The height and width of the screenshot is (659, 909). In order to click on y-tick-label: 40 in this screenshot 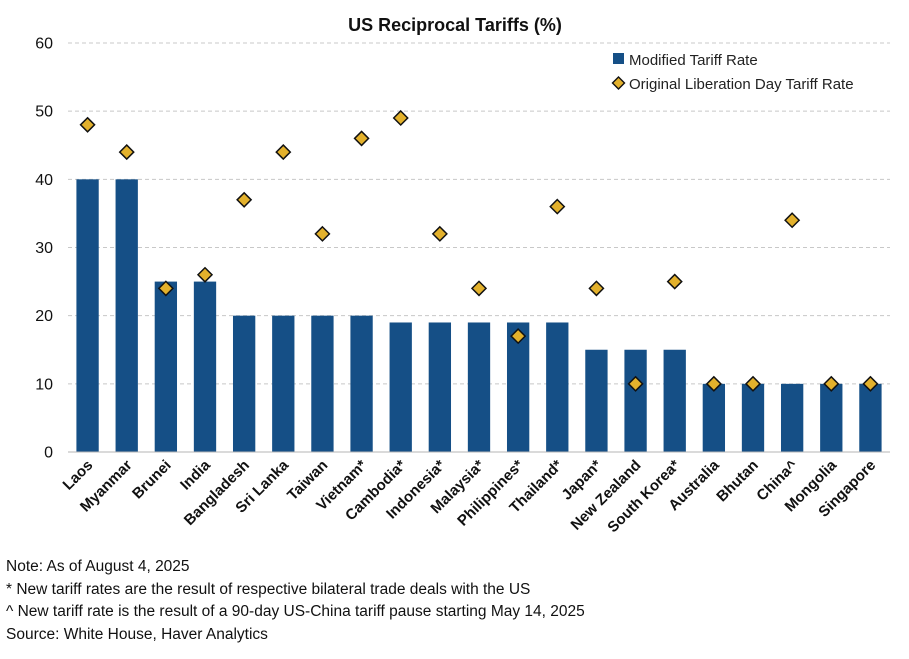, I will do `click(44, 180)`.